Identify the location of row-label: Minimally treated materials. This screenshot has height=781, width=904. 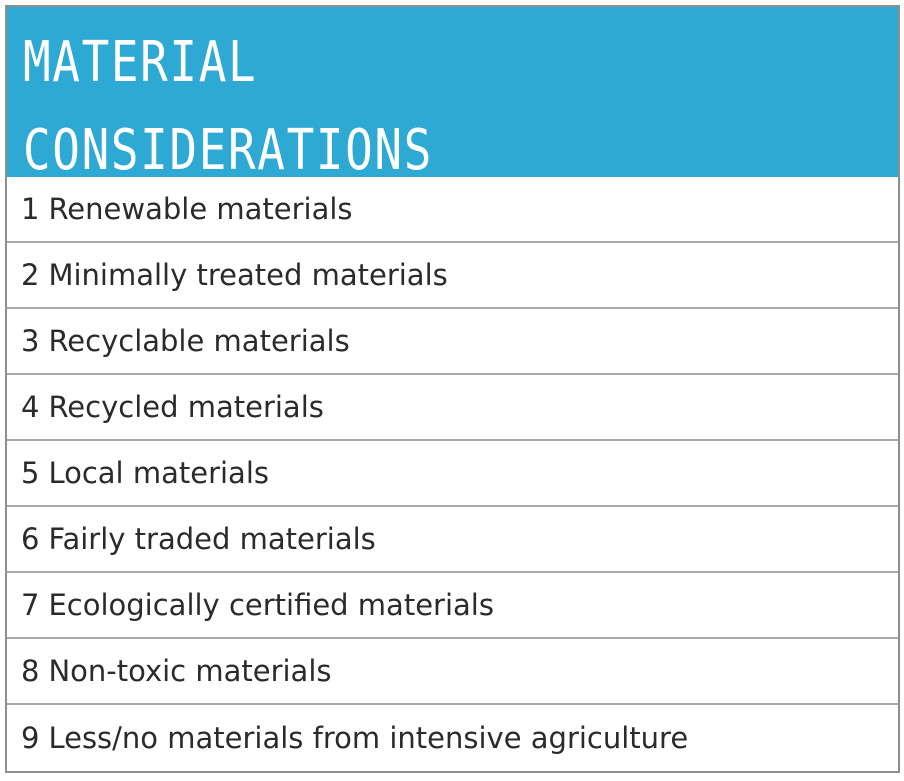
(248, 275).